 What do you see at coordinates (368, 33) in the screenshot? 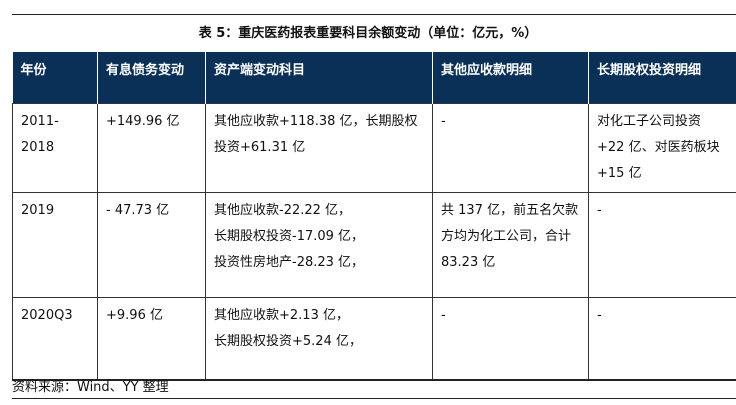
I see `table-title: 表 5：重庆医药报表重要科目余额变动（单位：亿元，%）` at bounding box center [368, 33].